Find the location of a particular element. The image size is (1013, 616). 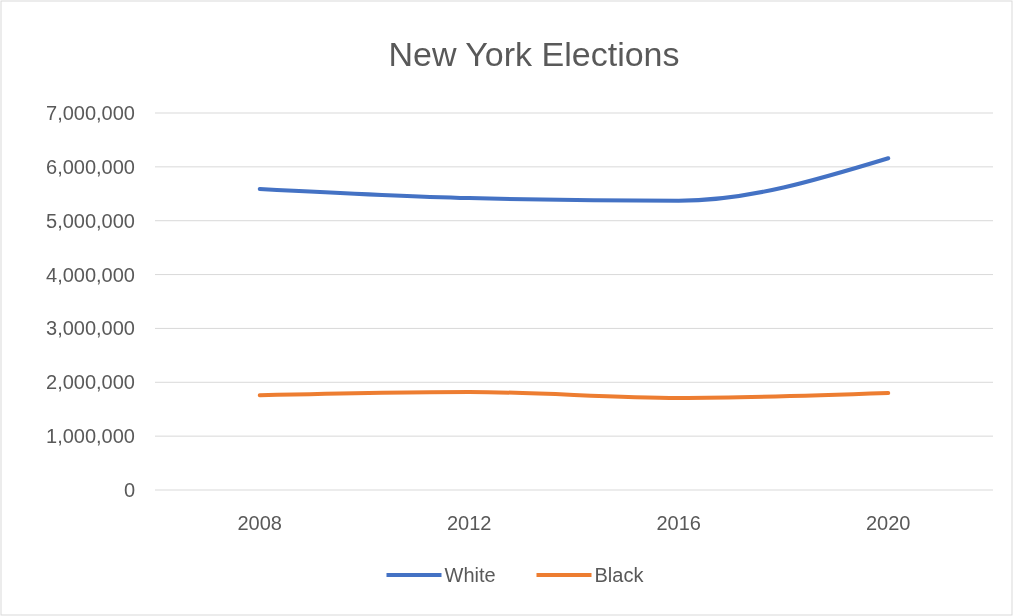

y-tick-label: 4,000,000 is located at coordinates (90, 274).